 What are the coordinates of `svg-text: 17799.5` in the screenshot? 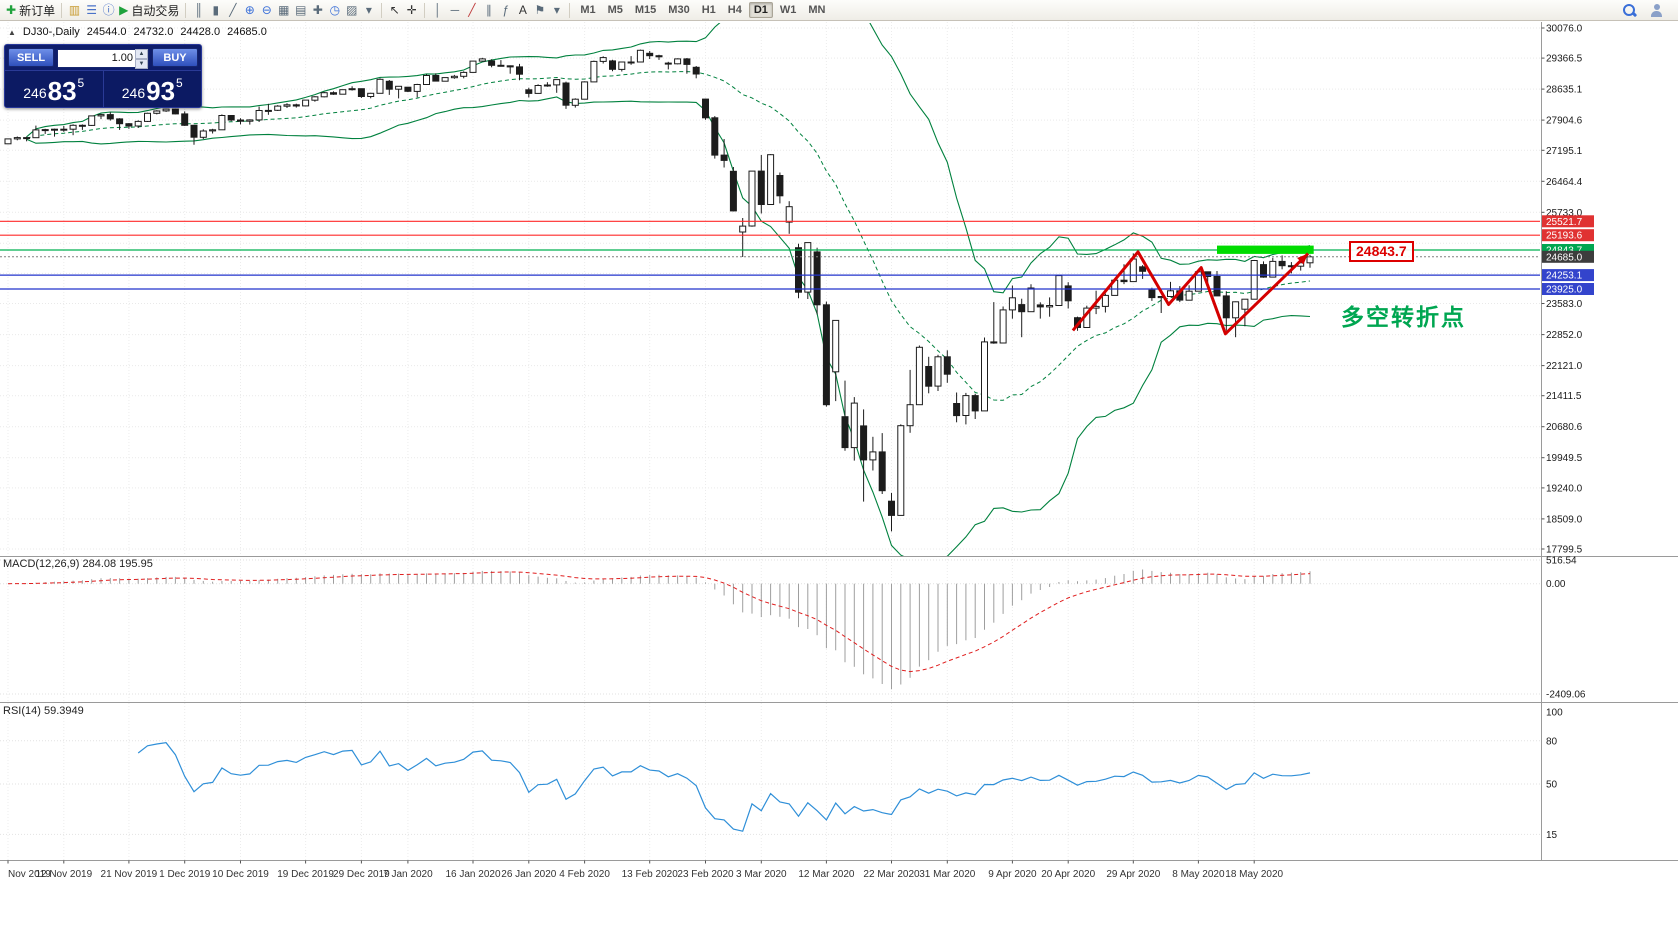 It's located at (1564, 550).